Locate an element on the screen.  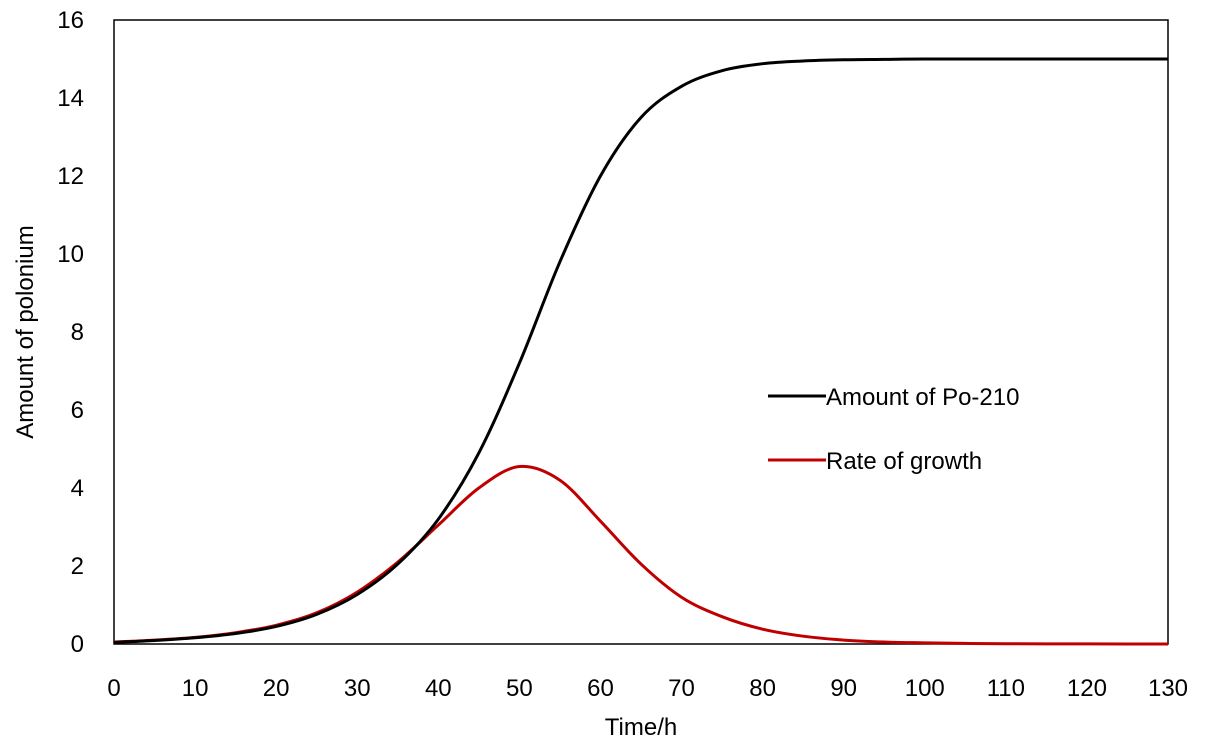
x-tick-label: 80 is located at coordinates (762, 688).